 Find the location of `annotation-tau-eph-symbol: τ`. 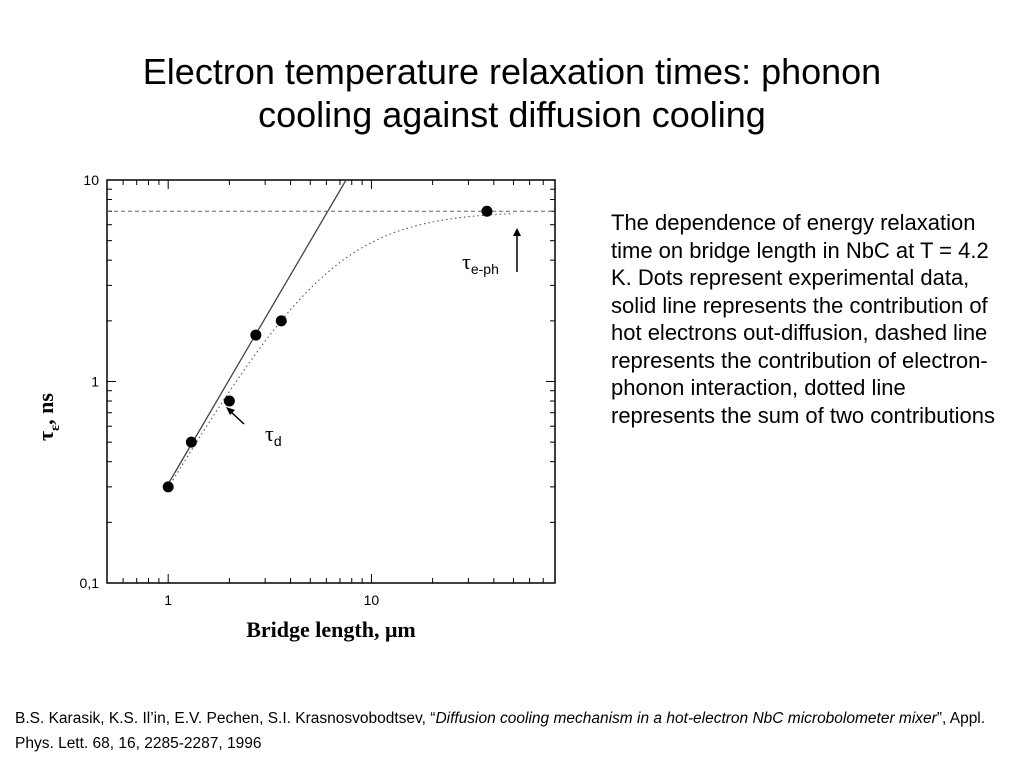

annotation-tau-eph-symbol: τ is located at coordinates (466, 261).